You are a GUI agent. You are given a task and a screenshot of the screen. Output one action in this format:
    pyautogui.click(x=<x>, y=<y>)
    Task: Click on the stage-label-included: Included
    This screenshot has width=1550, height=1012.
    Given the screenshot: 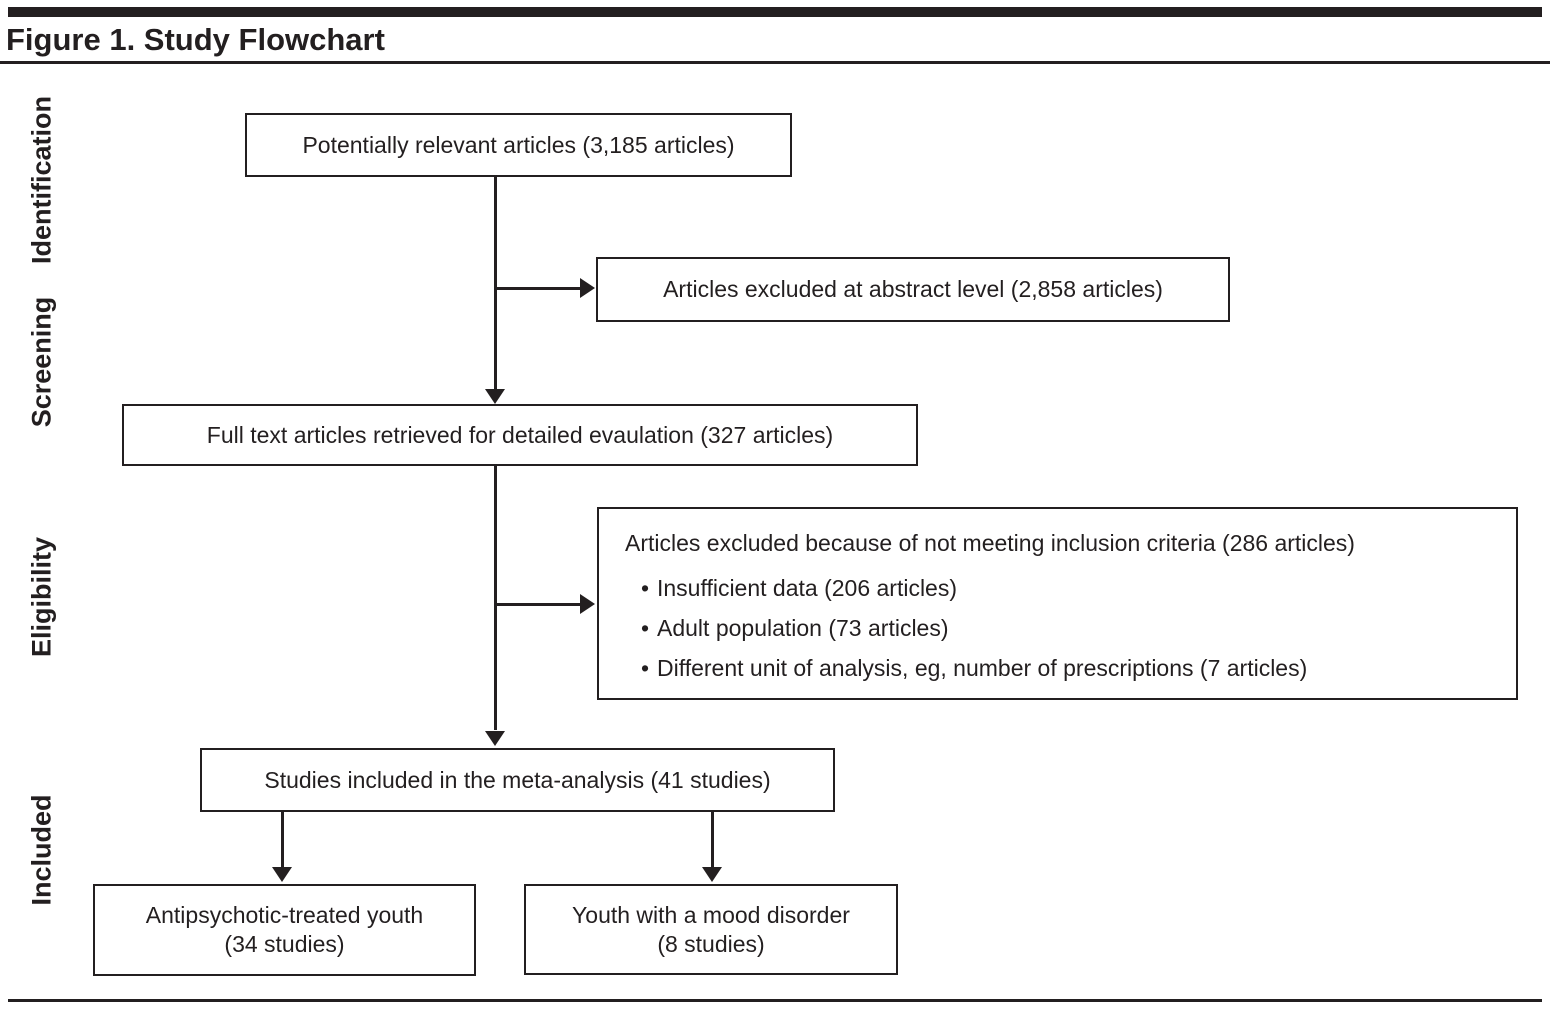 What is the action you would take?
    pyautogui.click(x=41, y=850)
    